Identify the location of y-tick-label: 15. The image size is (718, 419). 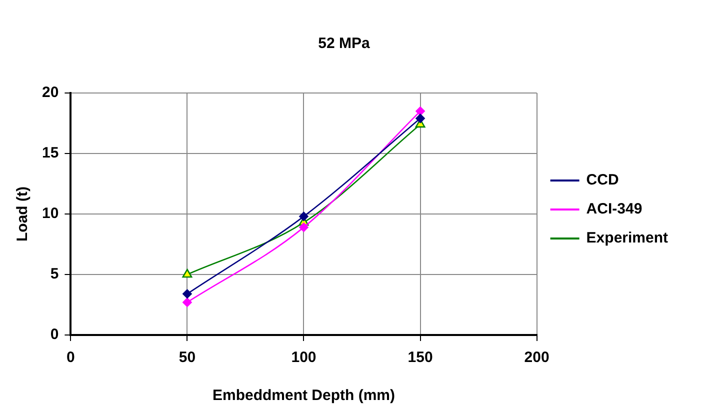
(50, 153).